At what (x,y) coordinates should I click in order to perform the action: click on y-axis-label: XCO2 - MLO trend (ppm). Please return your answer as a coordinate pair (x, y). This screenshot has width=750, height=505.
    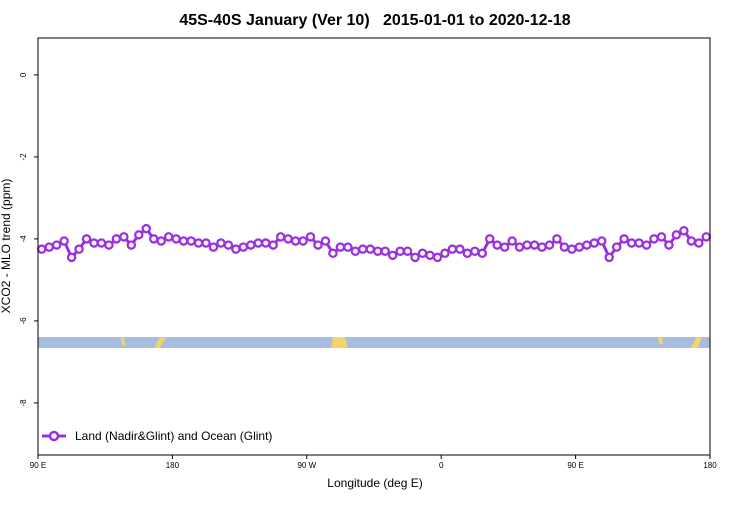
    Looking at the image, I should click on (6, 246).